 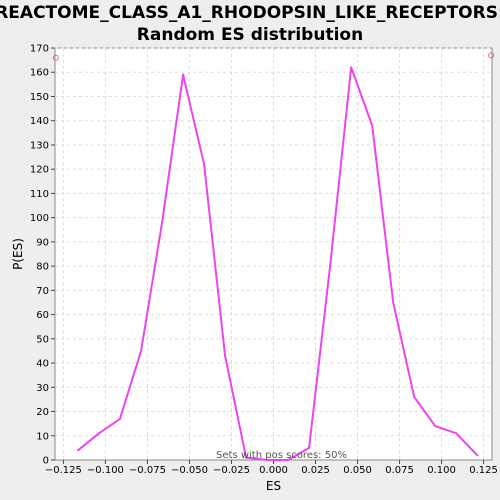 What do you see at coordinates (39, 121) in the screenshot?
I see `y-tick-label: 140` at bounding box center [39, 121].